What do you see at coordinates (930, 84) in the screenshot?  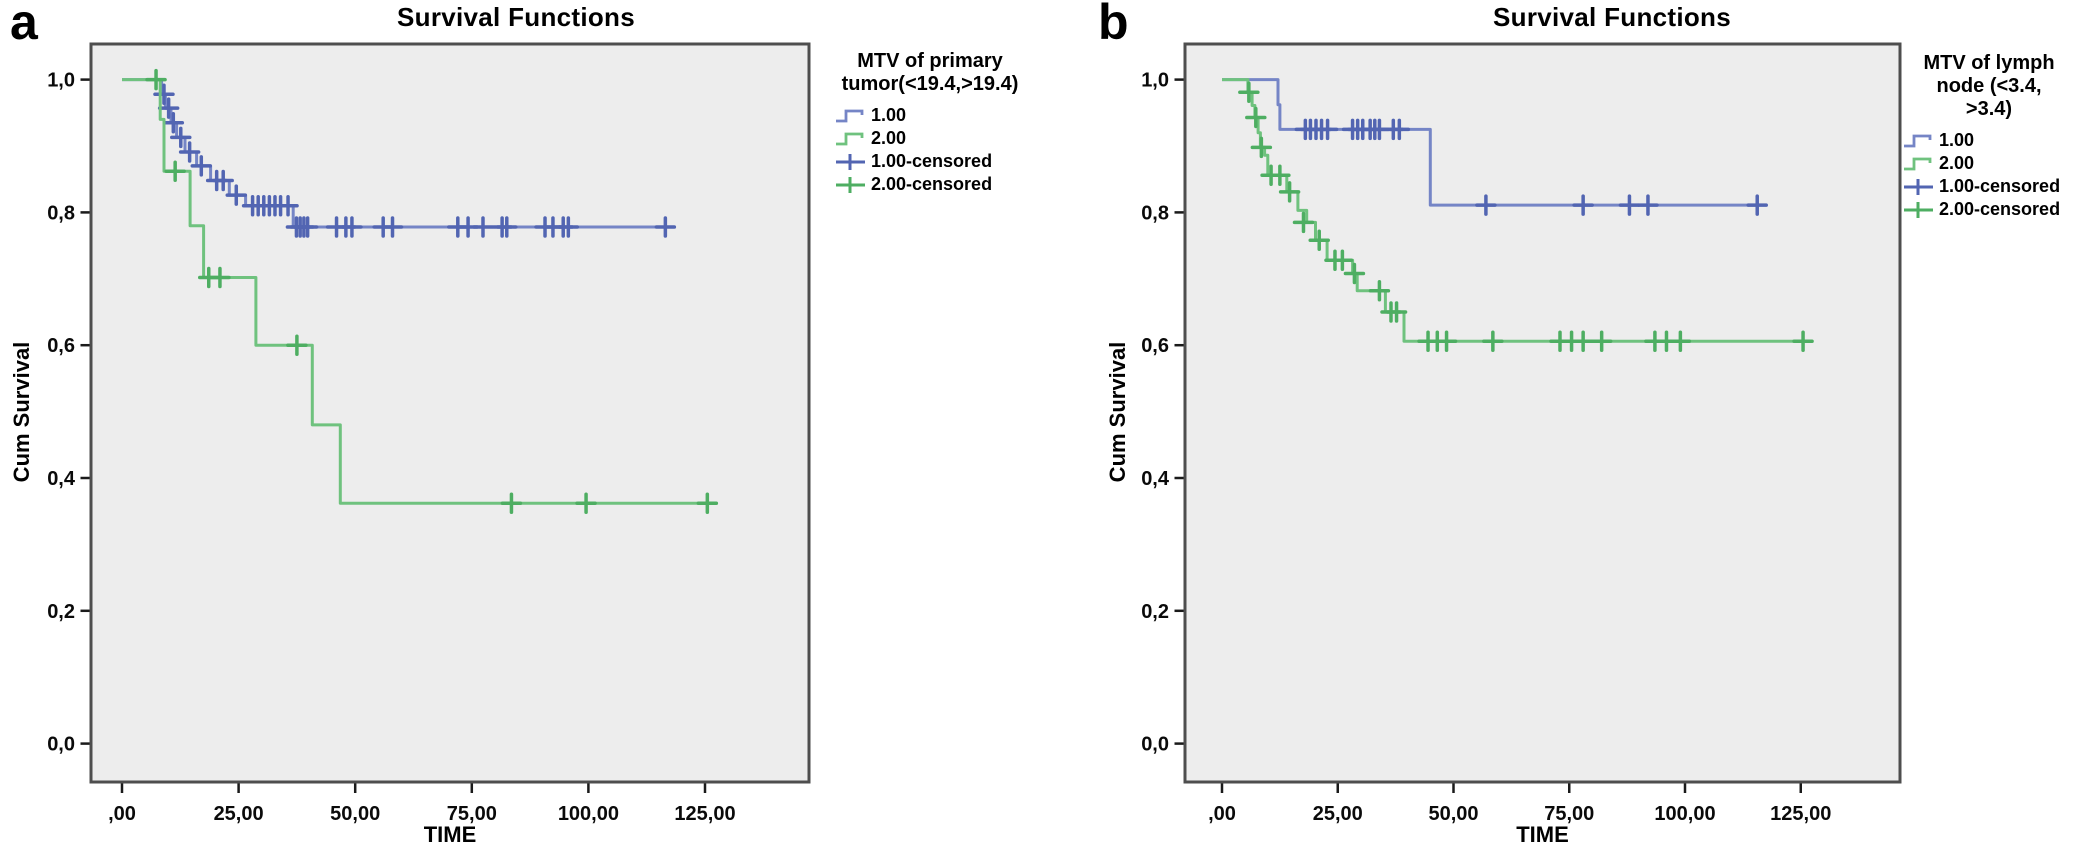 I see `legend-title-line: tumor(<19.4,>19.4)` at bounding box center [930, 84].